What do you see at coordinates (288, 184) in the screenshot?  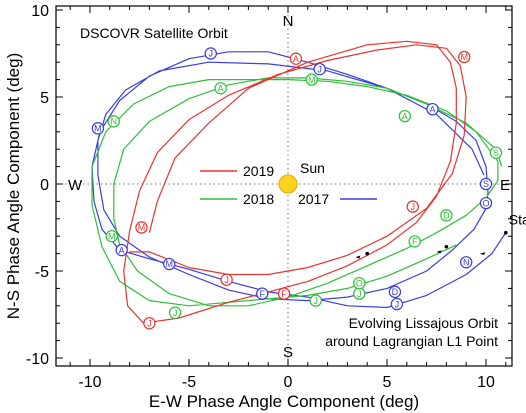 I see `sun-marker` at bounding box center [288, 184].